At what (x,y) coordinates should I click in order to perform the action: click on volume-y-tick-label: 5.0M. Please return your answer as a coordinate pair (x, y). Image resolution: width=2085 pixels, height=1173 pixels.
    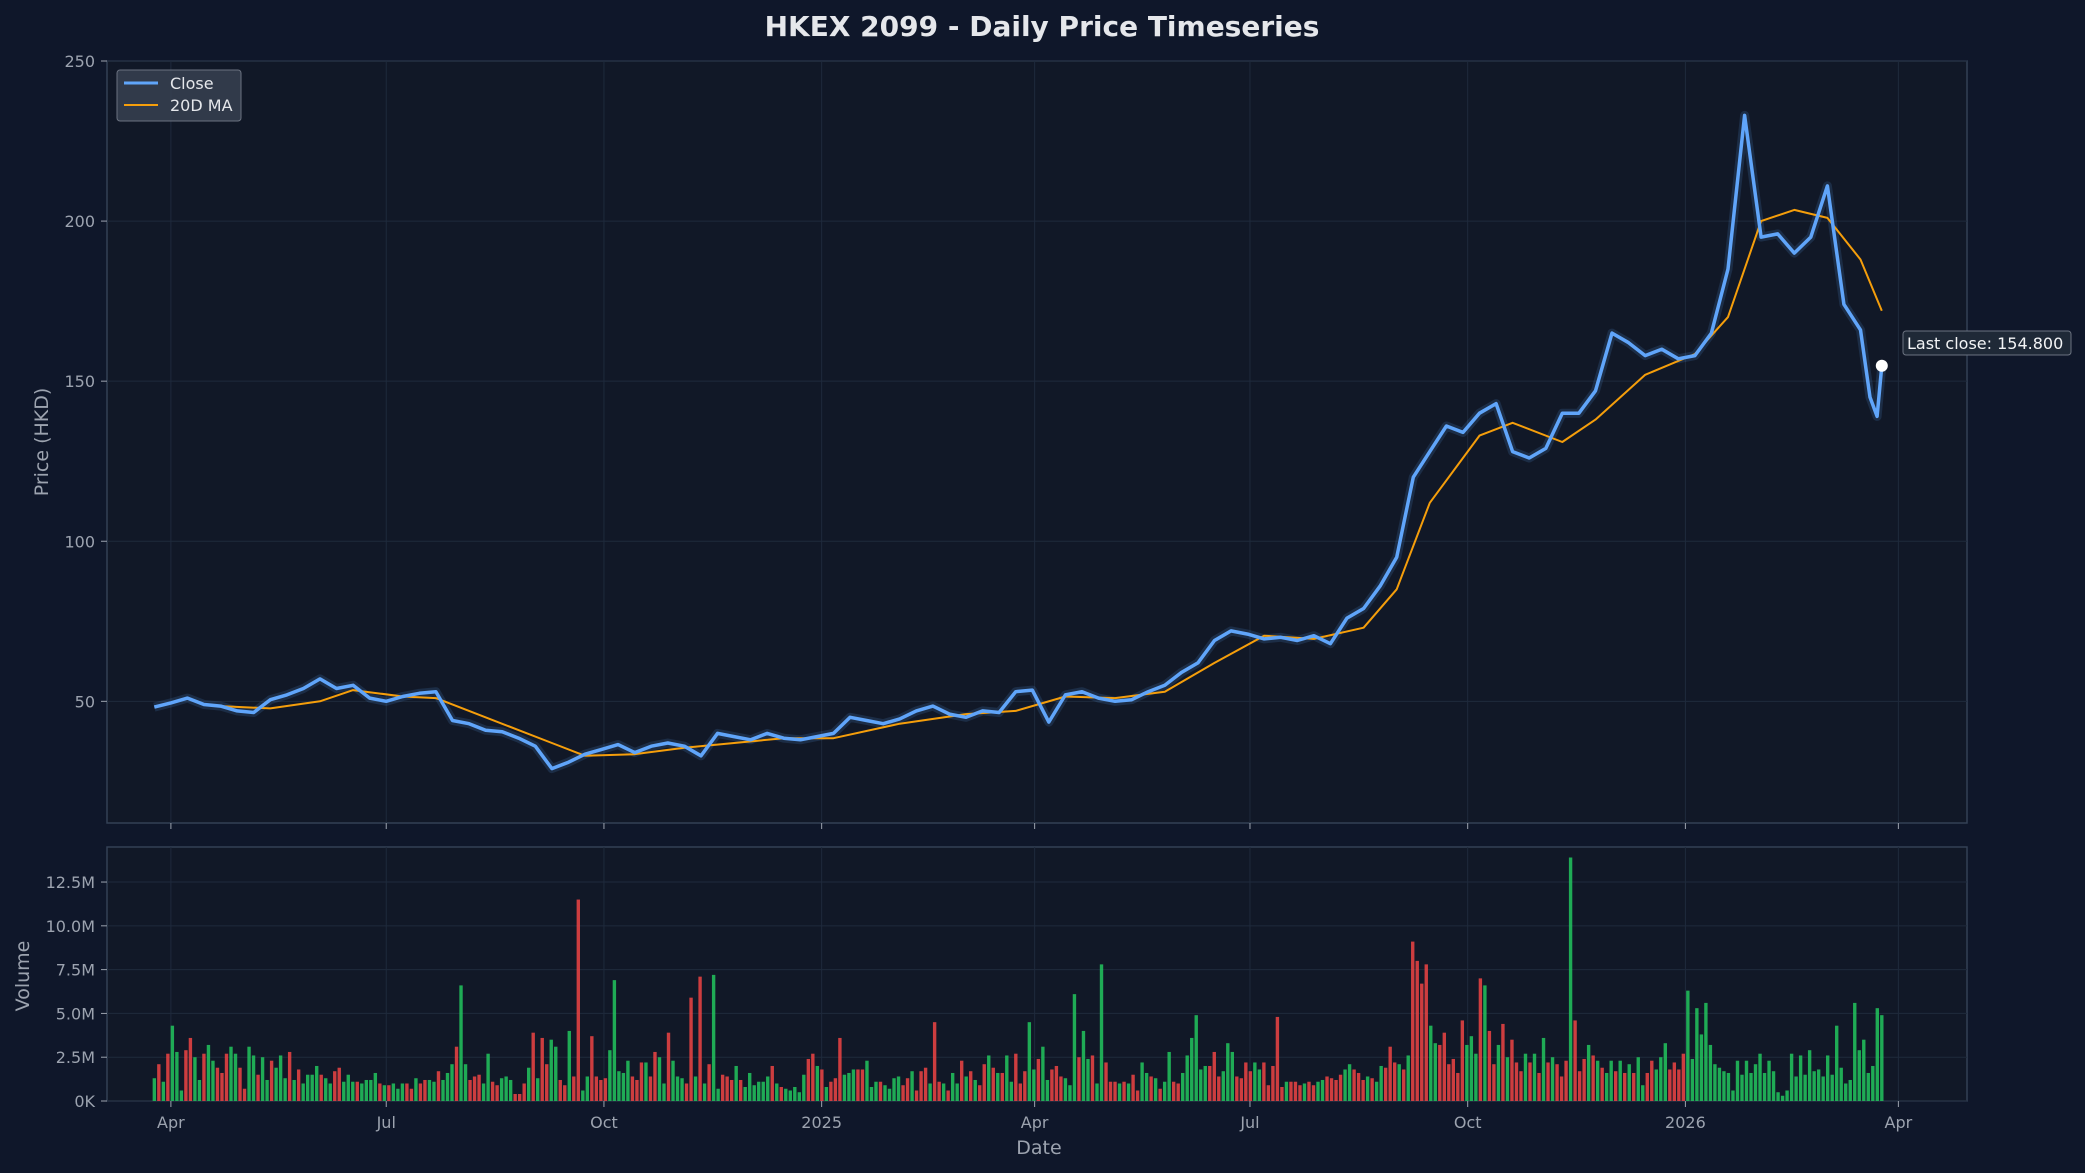
    Looking at the image, I should click on (75, 1013).